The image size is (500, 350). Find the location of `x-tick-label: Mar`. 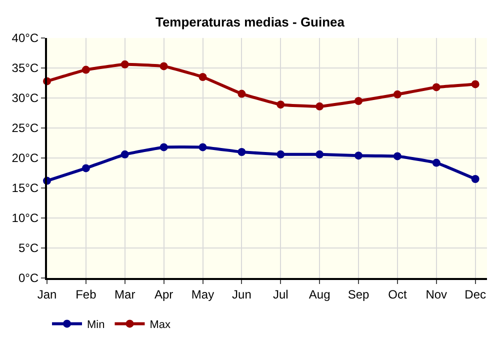

x-tick-label: Mar is located at coordinates (125, 294).